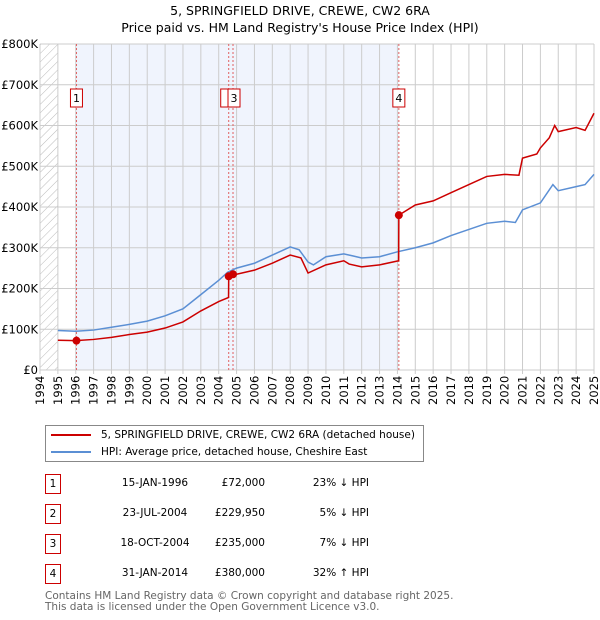 The width and height of the screenshot is (600, 620). Describe the element at coordinates (53, 514) in the screenshot. I see `sale-number: 2` at that location.